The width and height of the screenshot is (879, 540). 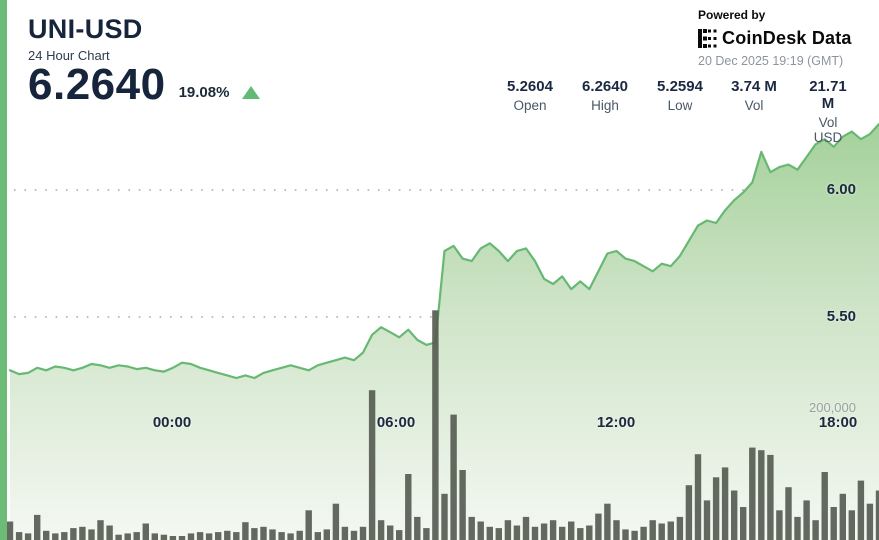 I want to click on stat-low-value: 5.2594, so click(x=680, y=86).